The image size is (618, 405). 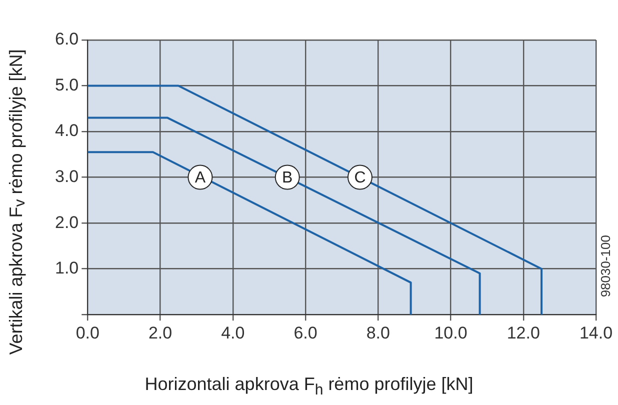 What do you see at coordinates (66, 84) in the screenshot?
I see `y-tick-label: 5.0` at bounding box center [66, 84].